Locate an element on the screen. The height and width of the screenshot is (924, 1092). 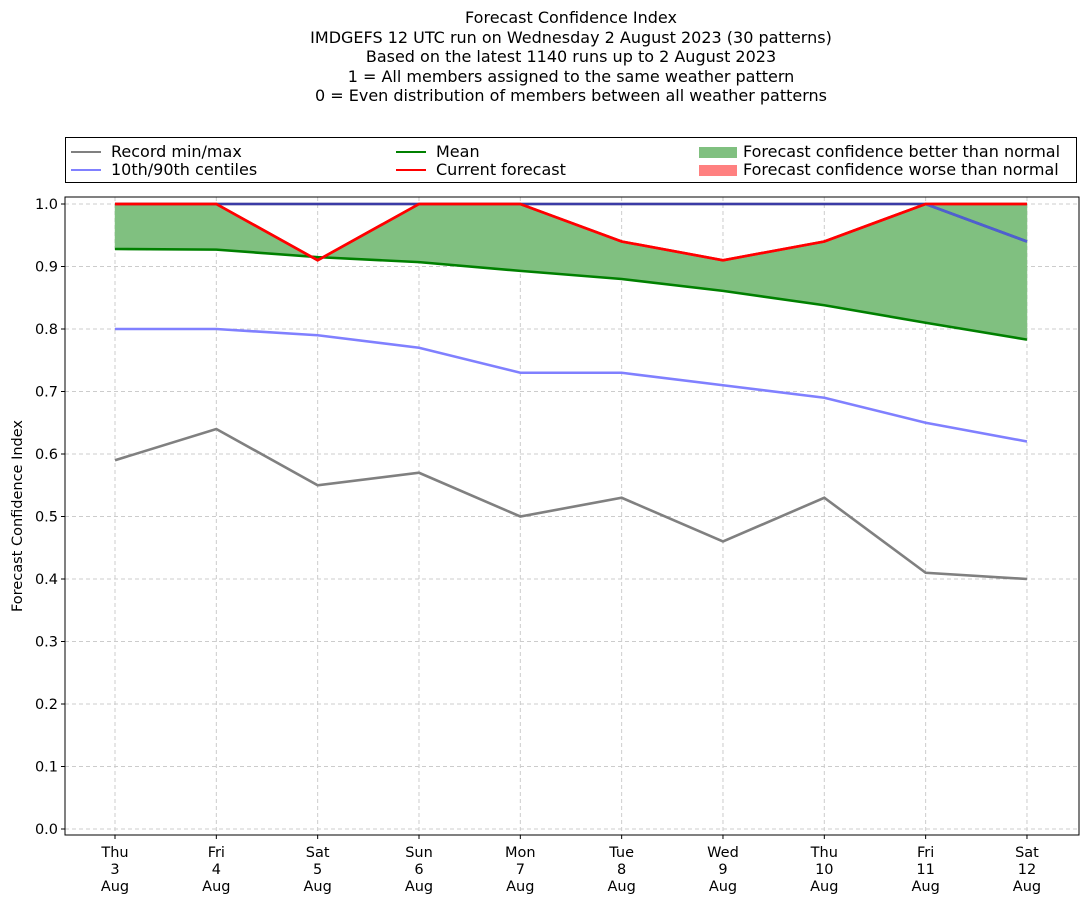
legend-label: Mean is located at coordinates (458, 151).